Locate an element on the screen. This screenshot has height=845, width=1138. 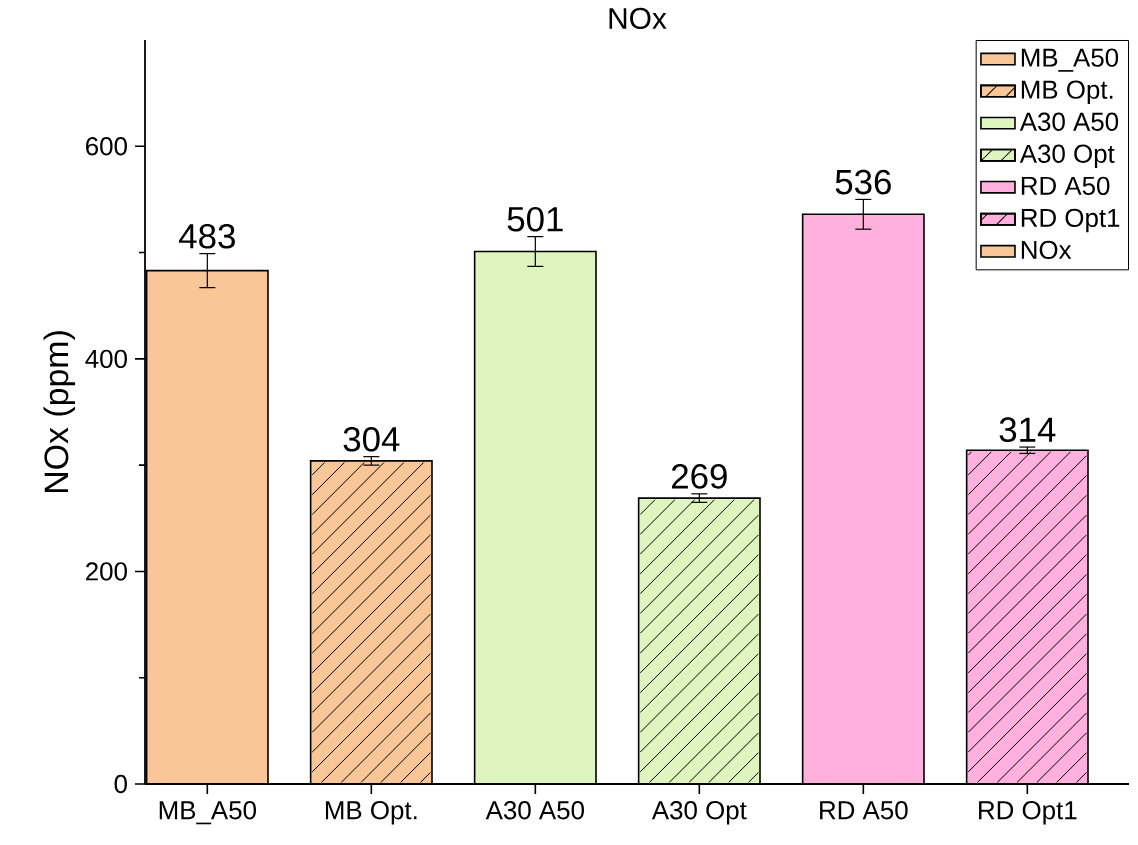
y-tick-label: 200 is located at coordinates (106, 571).